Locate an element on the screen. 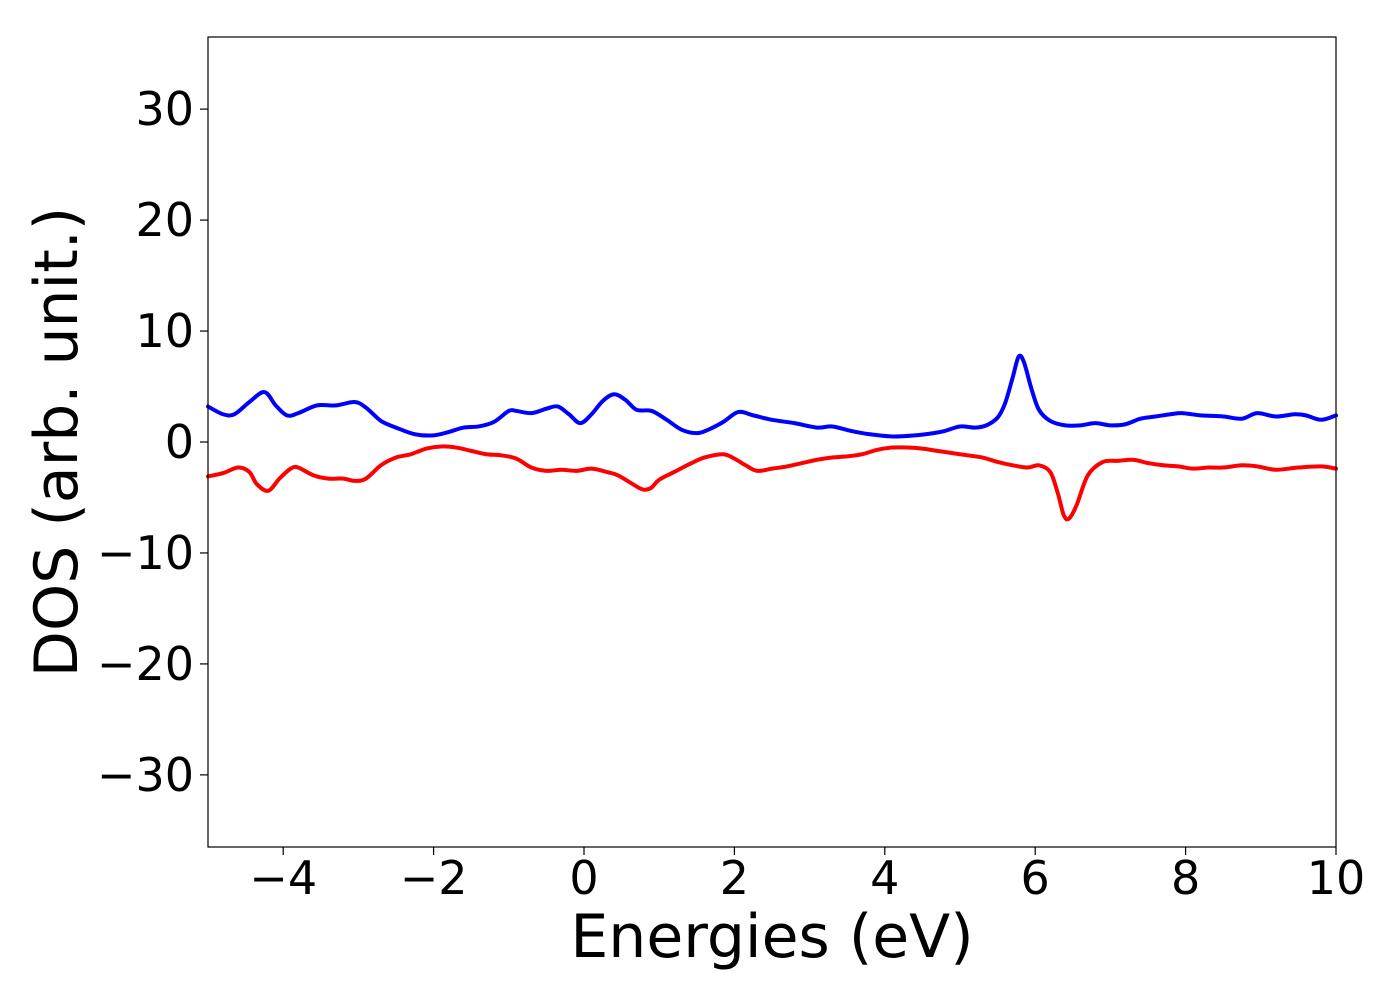 The height and width of the screenshot is (1000, 1400). x-tick-label: −4 is located at coordinates (283, 878).